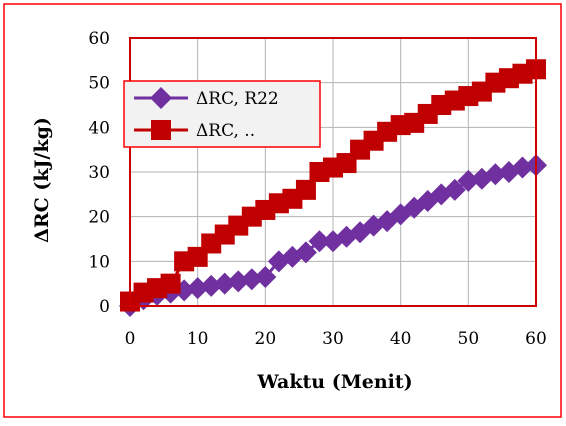 The height and width of the screenshot is (426, 566). Describe the element at coordinates (194, 130) in the screenshot. I see `legend-item: ΔRC, ..` at that location.